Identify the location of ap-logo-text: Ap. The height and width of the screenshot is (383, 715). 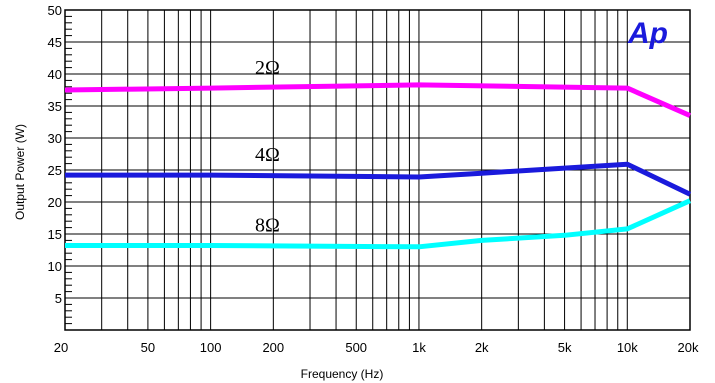
(647, 33).